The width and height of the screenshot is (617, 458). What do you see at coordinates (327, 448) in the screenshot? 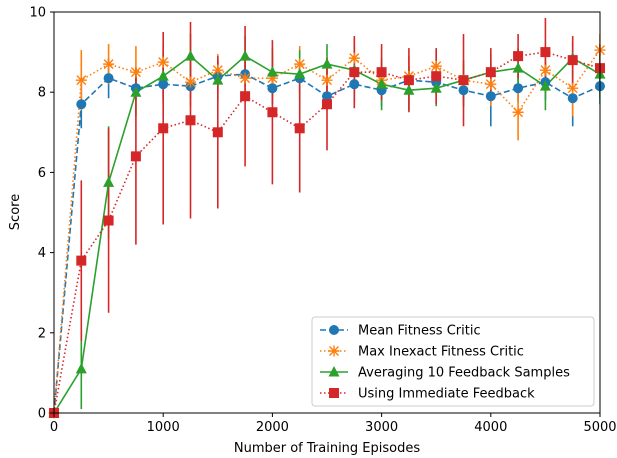
I see `x-axis-label: Number of Training Episodes` at bounding box center [327, 448].